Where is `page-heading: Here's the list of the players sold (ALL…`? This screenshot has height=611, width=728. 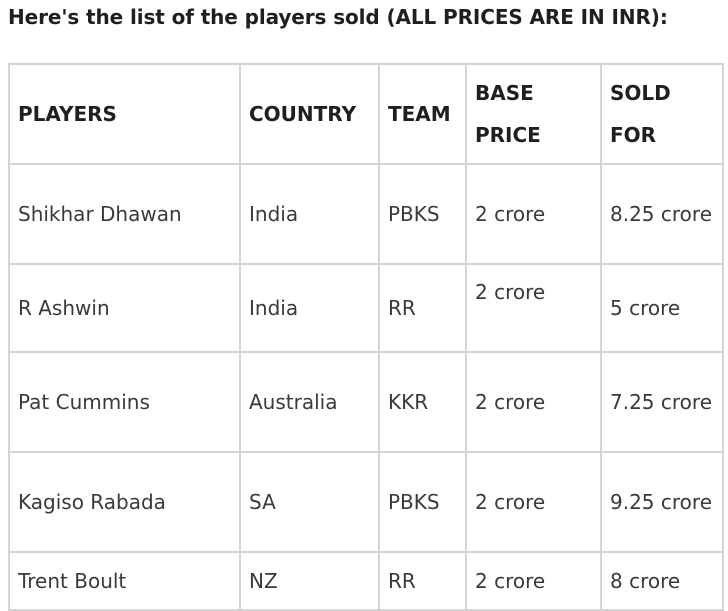 page-heading: Here's the list of the players sold (ALL… is located at coordinates (338, 17).